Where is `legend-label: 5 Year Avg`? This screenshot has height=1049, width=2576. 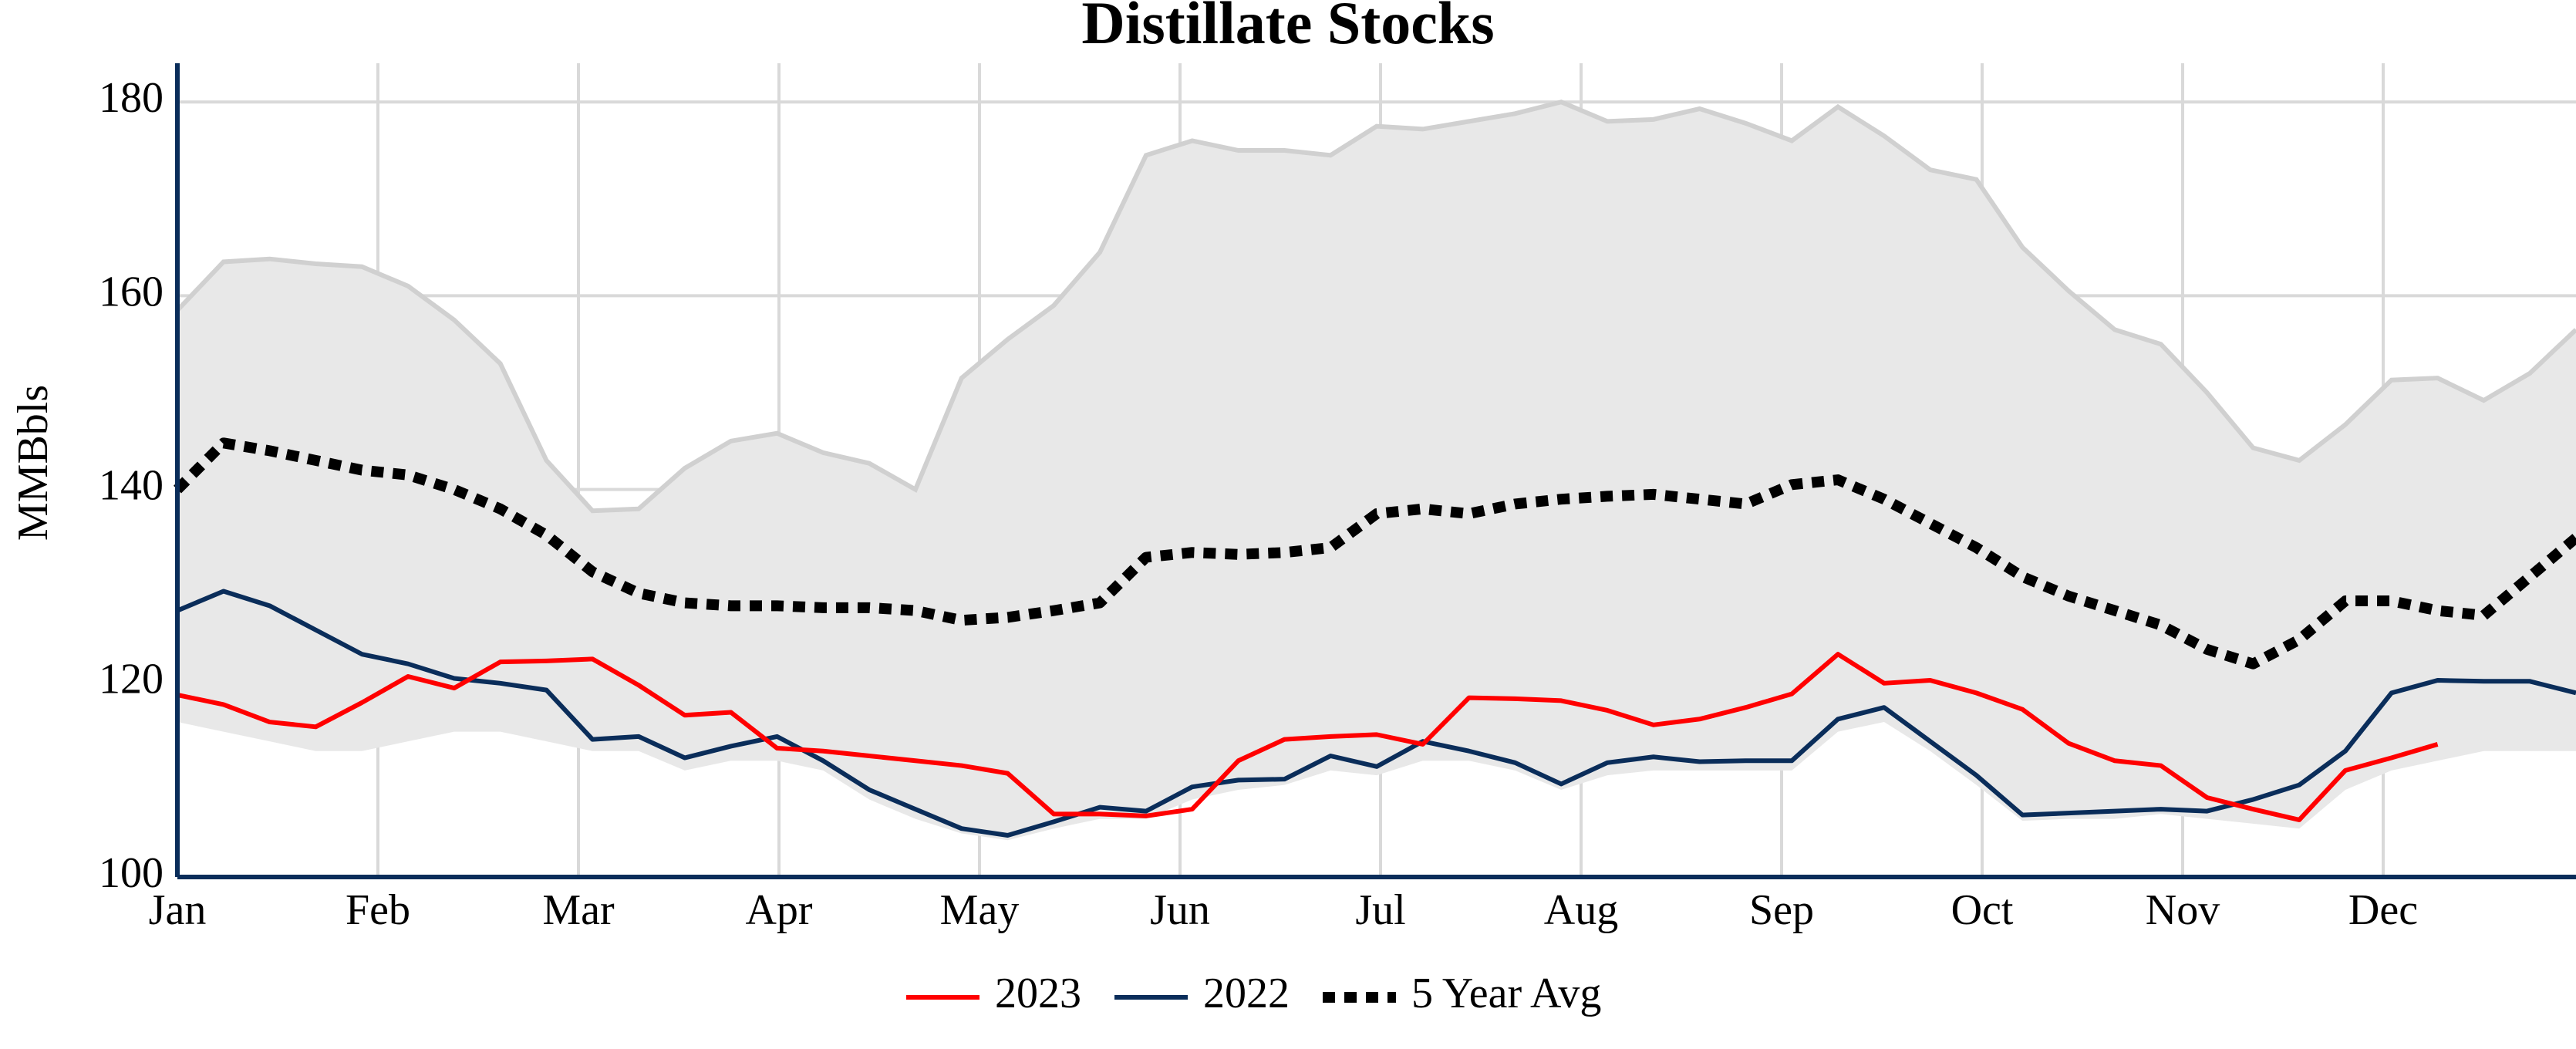 legend-label: 5 Year Avg is located at coordinates (1506, 994).